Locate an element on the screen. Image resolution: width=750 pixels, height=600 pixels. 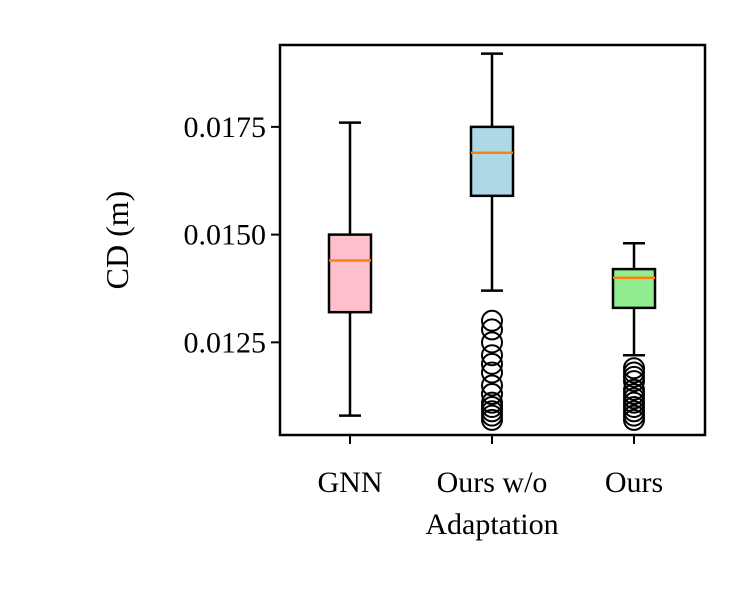
x-tick-label: Ours w/o is located at coordinates (492, 482).